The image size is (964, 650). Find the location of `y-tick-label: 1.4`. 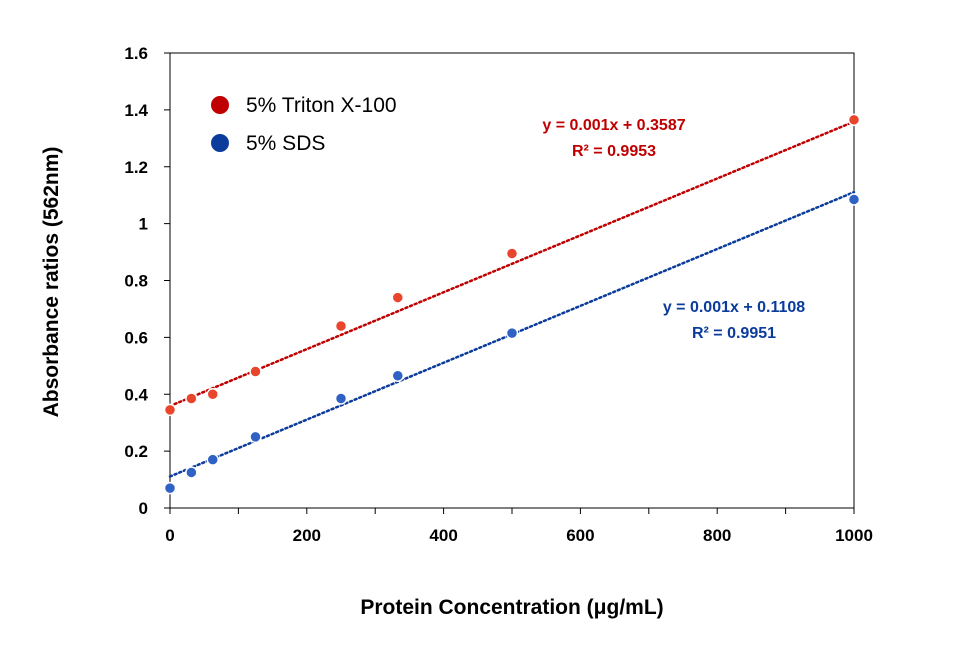

y-tick-label: 1.4 is located at coordinates (136, 110).